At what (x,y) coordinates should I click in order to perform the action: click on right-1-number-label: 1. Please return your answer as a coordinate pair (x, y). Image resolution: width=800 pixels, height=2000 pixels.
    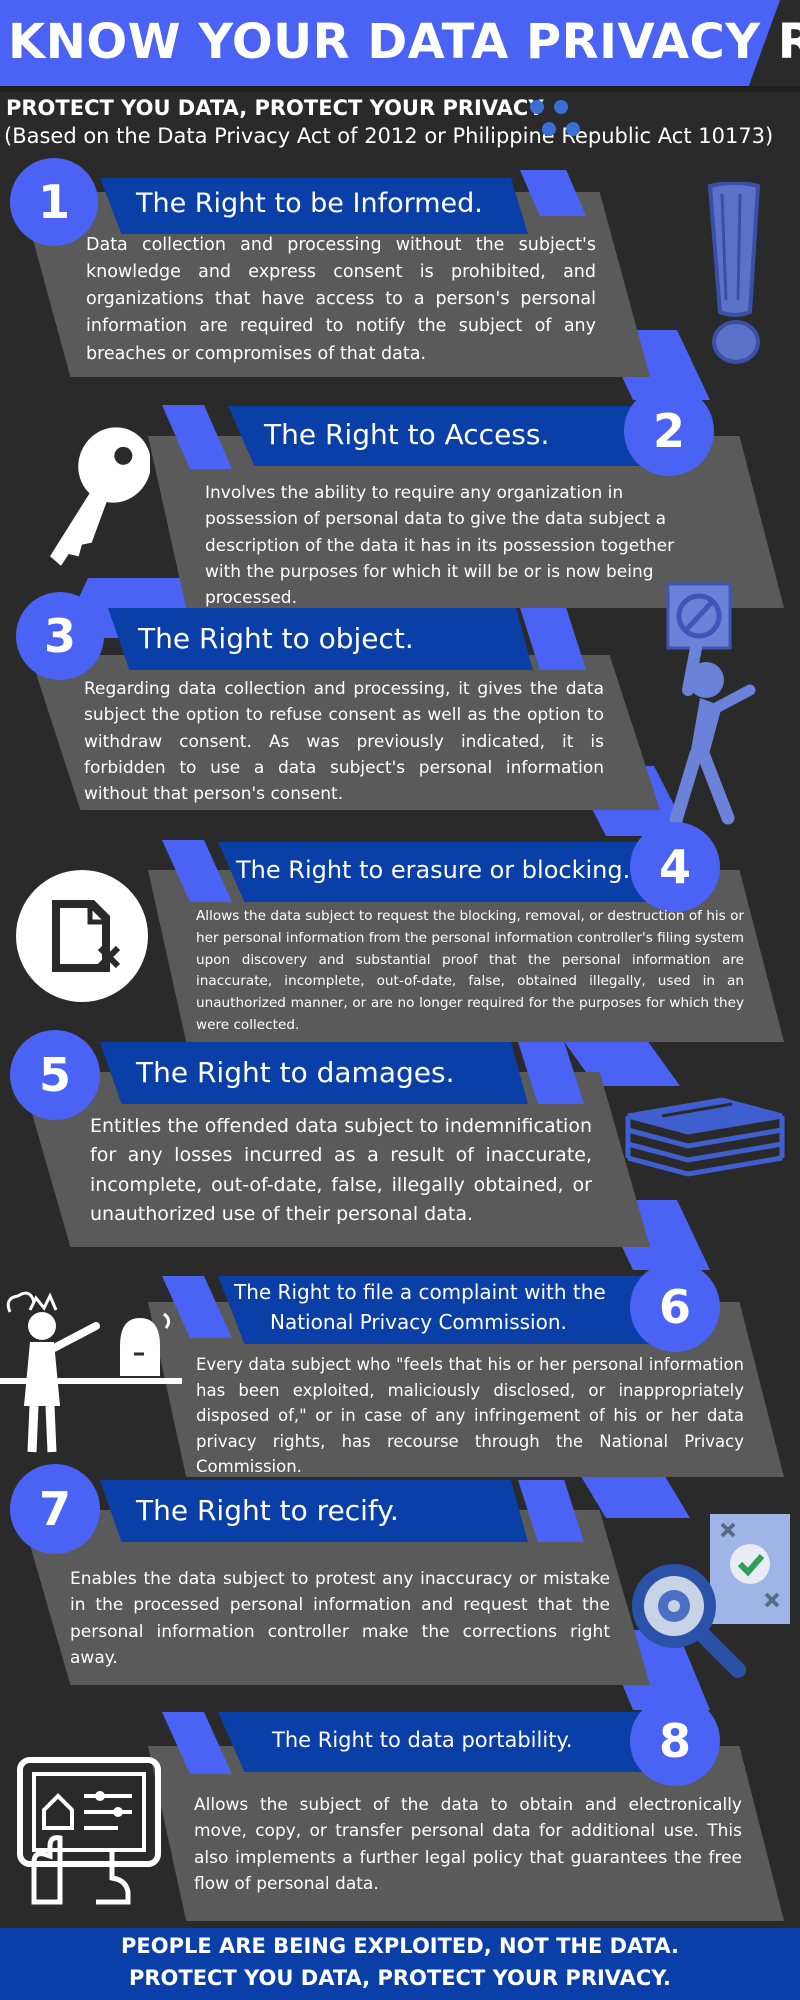
    Looking at the image, I should click on (53, 202).